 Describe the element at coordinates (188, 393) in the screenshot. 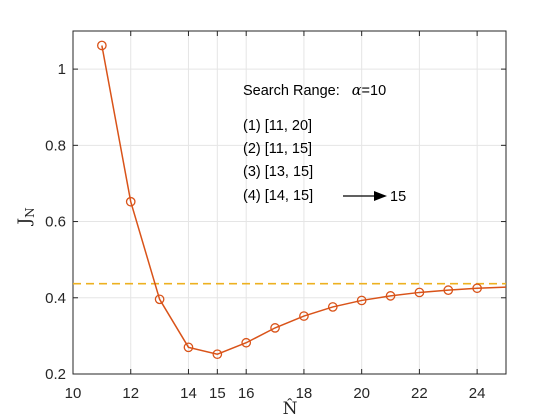

I see `x-tick-label: 14` at that location.